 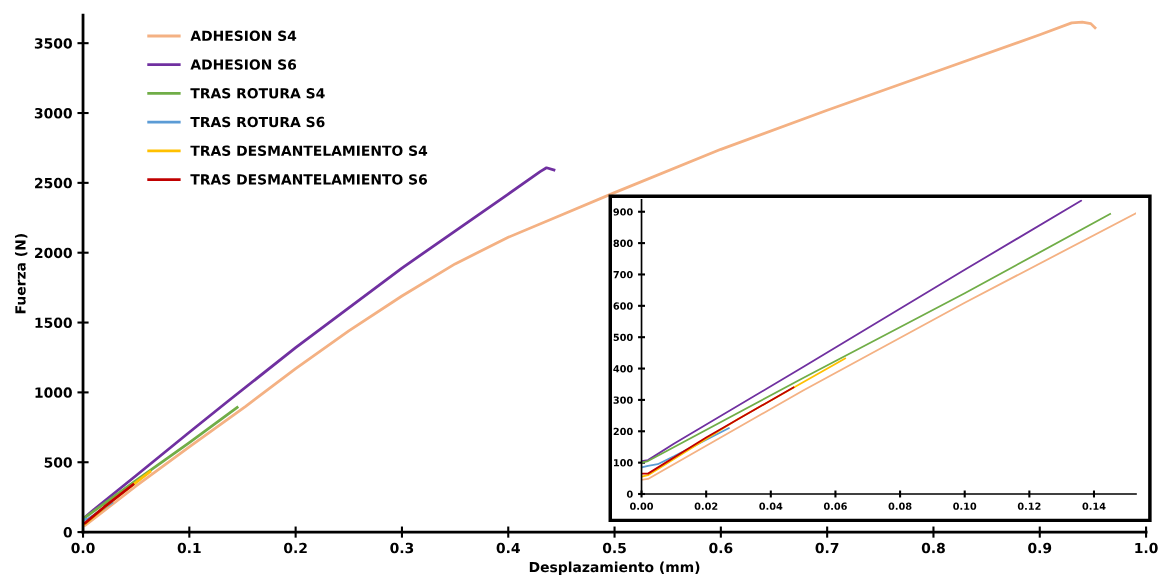 I want to click on x-tick-label: 0.14, so click(x=1094, y=506).